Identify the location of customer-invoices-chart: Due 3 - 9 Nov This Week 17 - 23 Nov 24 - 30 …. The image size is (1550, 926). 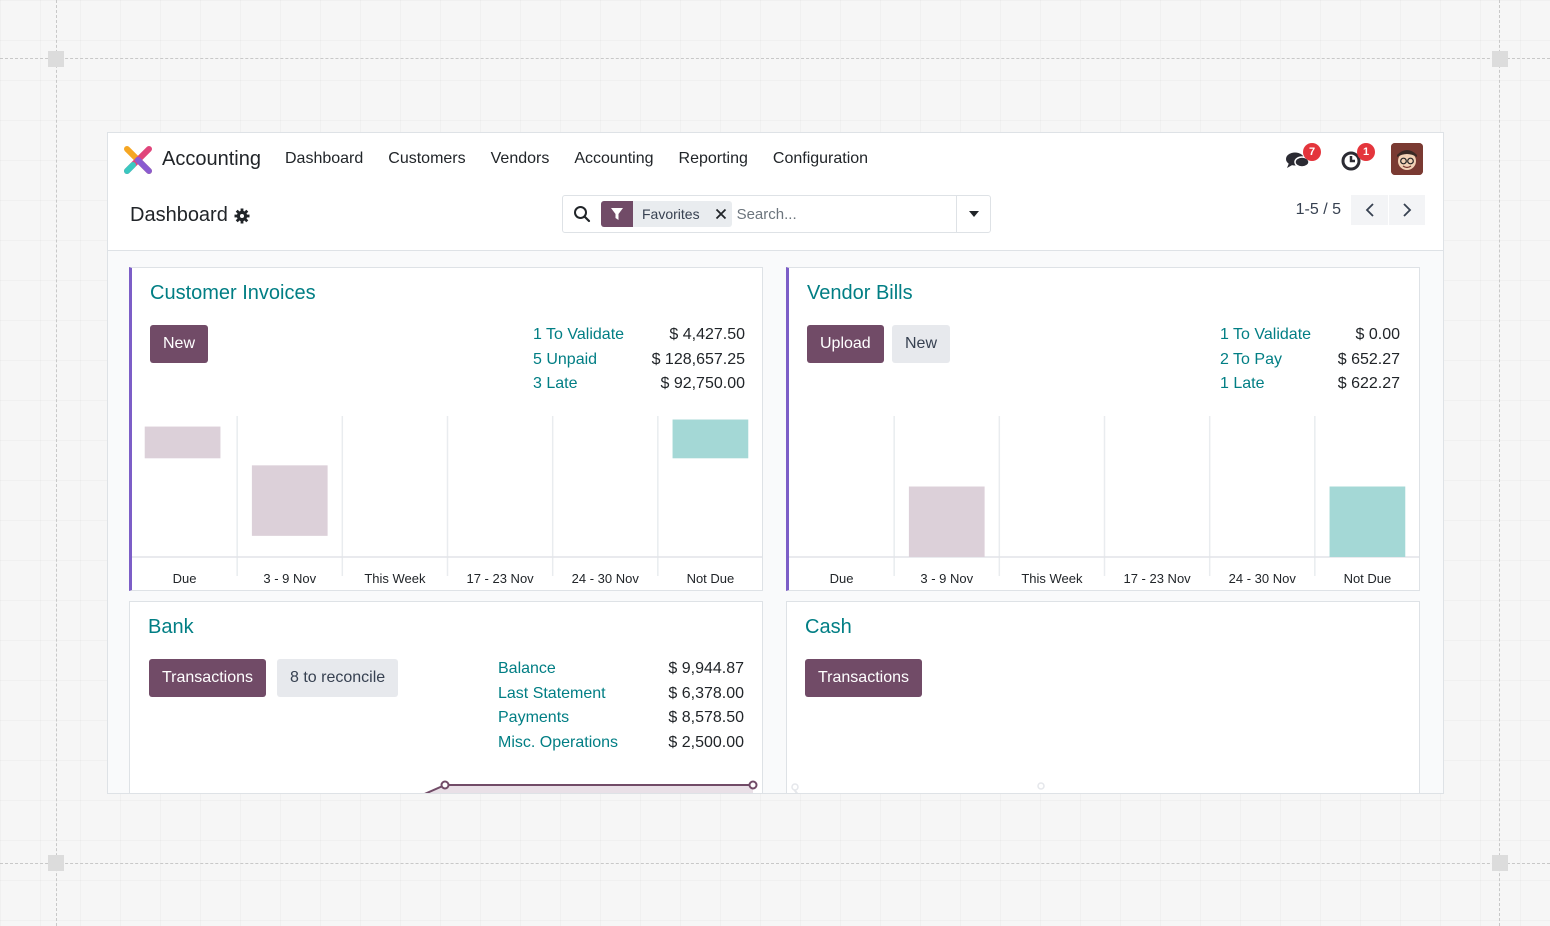
(447, 503).